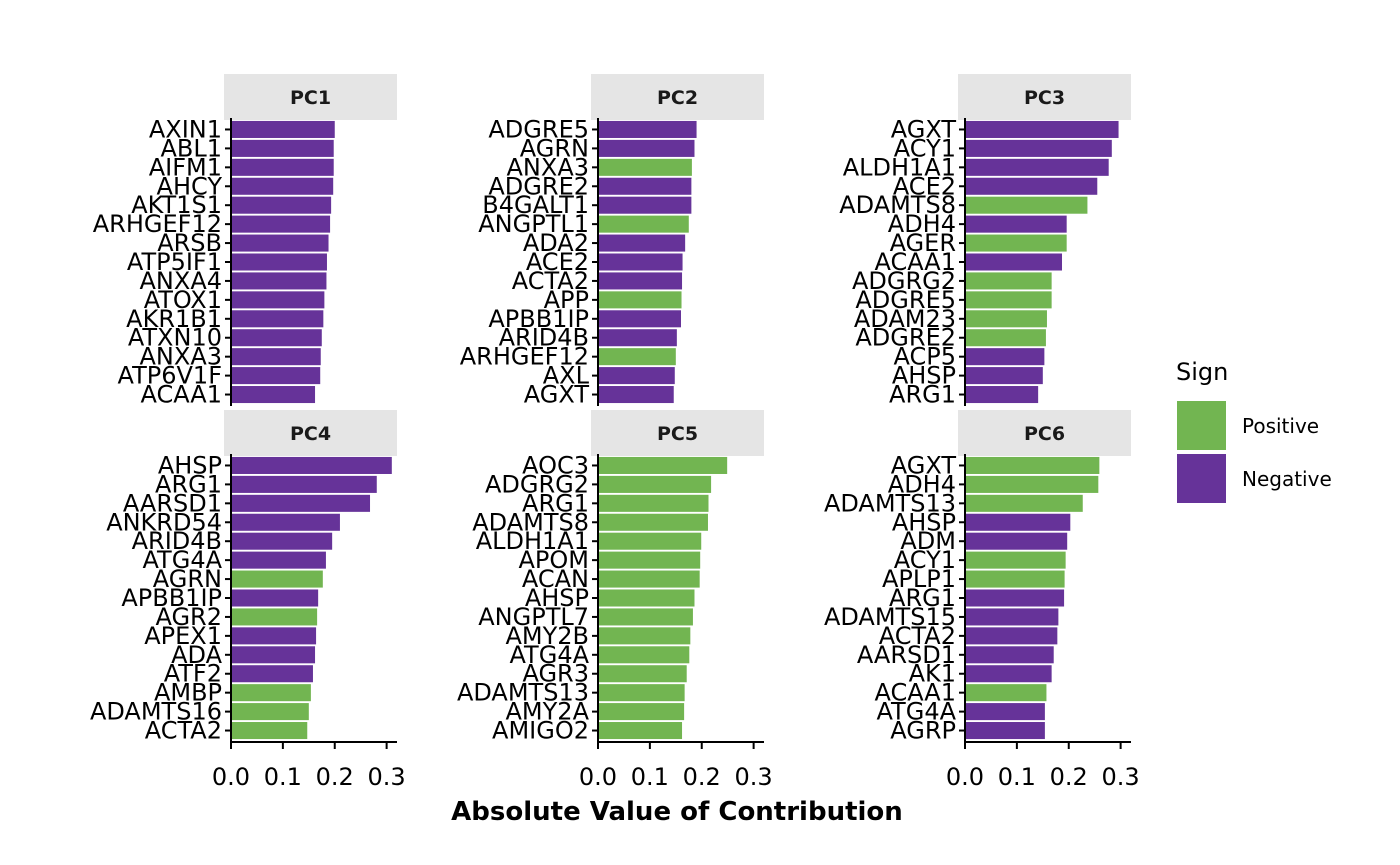 The height and width of the screenshot is (865, 1400). Describe the element at coordinates (925, 148) in the screenshot. I see `gene-label: ACY1` at that location.